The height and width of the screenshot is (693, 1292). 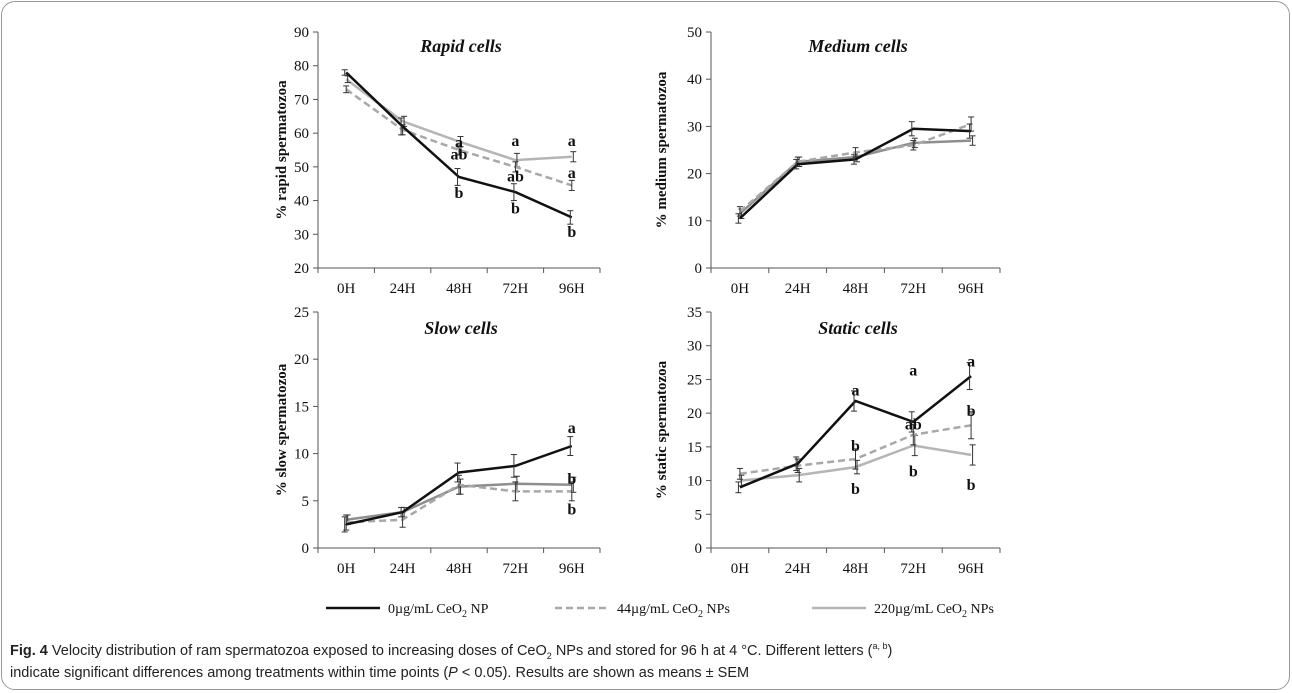 What do you see at coordinates (478, 609) in the screenshot?
I see `legend-label-suffix: NP` at bounding box center [478, 609].